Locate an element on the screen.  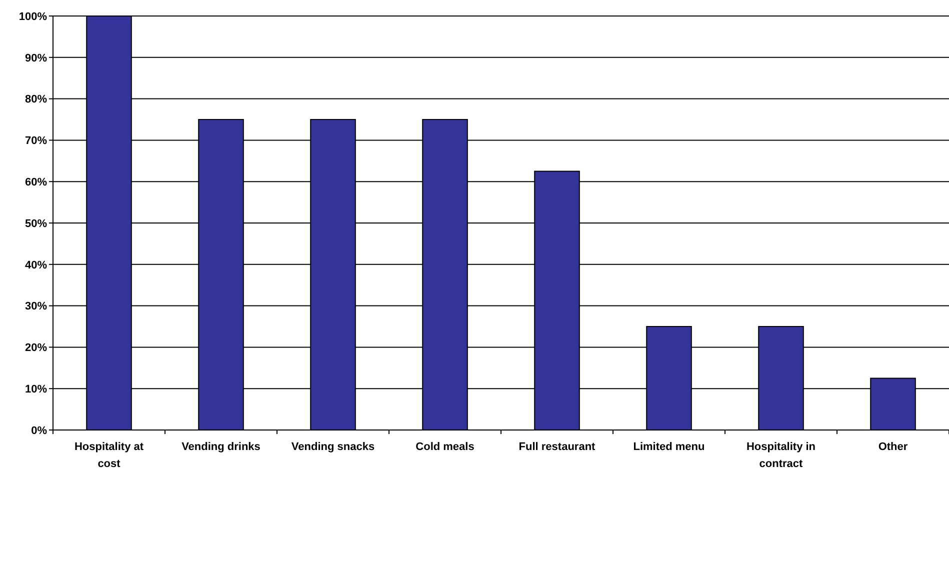
y-tick-label: 0% is located at coordinates (39, 430).